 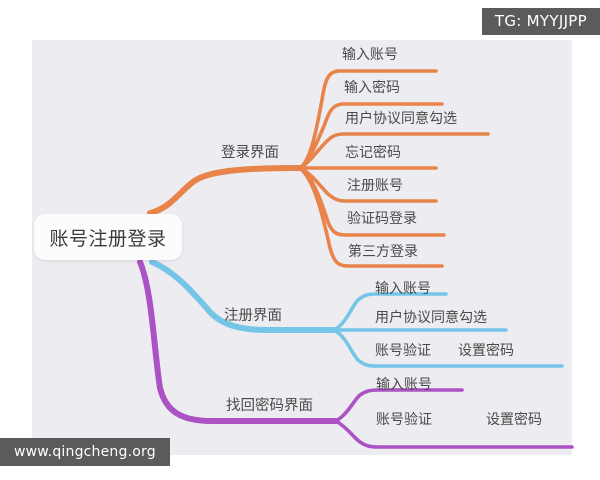 I want to click on node-recover-account-verify: 账号验证, so click(x=404, y=420).